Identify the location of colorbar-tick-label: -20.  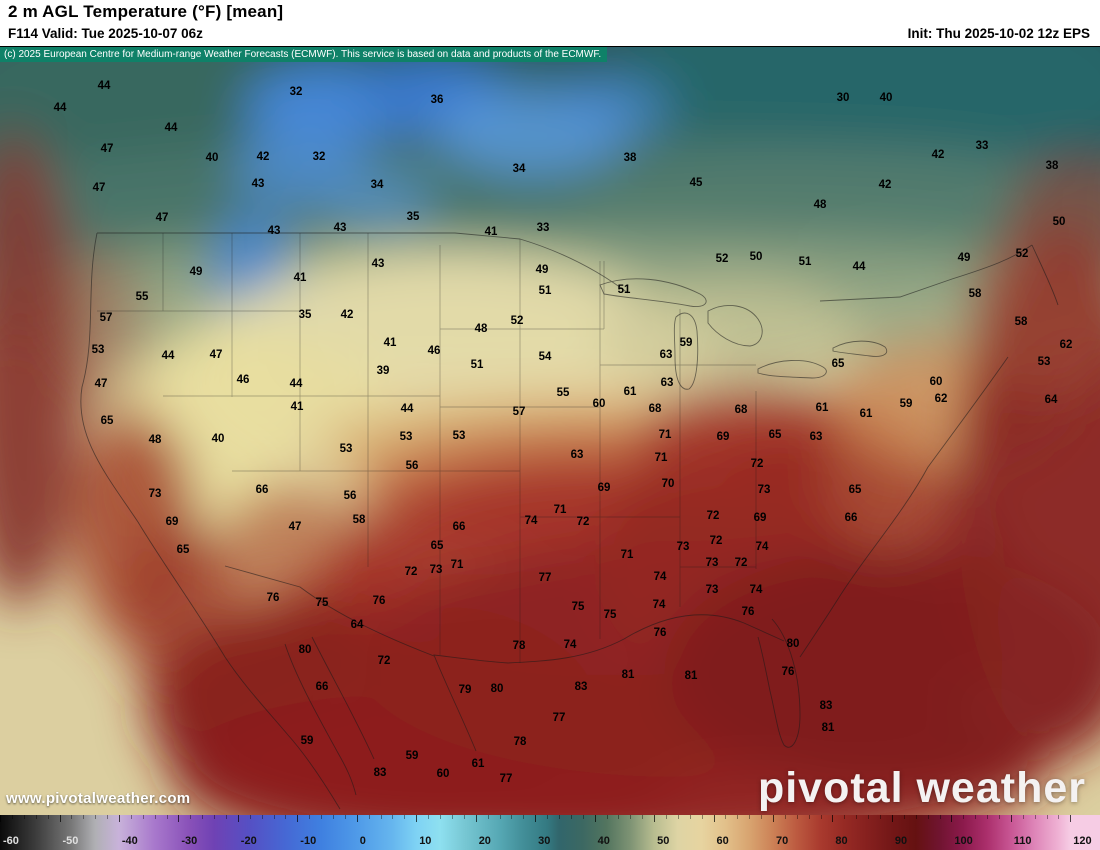
(248, 841).